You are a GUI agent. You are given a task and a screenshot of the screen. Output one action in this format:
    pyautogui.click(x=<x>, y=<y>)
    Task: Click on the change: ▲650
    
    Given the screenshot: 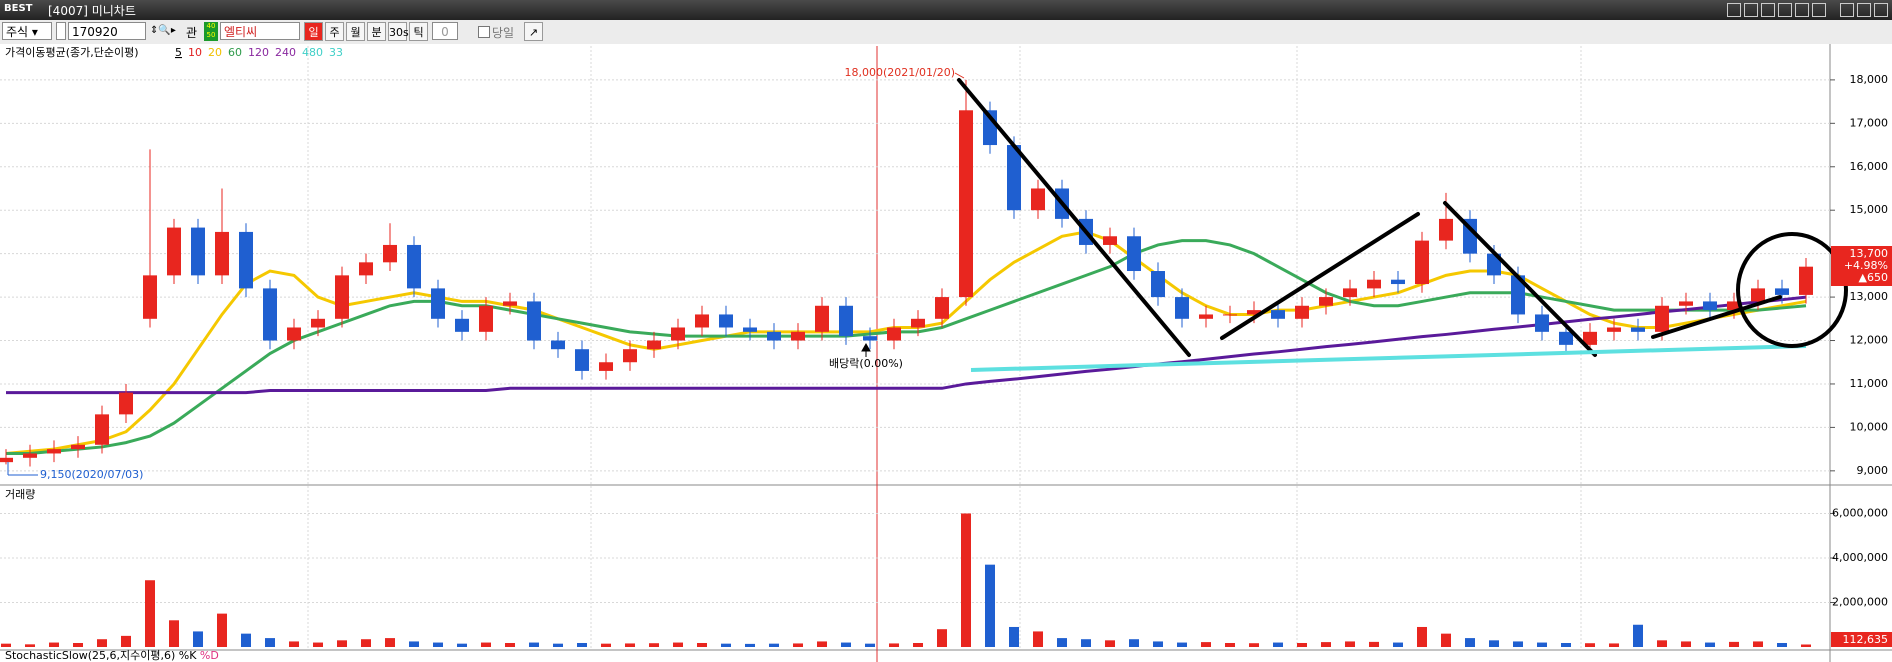 What is the action you would take?
    pyautogui.click(x=1873, y=277)
    